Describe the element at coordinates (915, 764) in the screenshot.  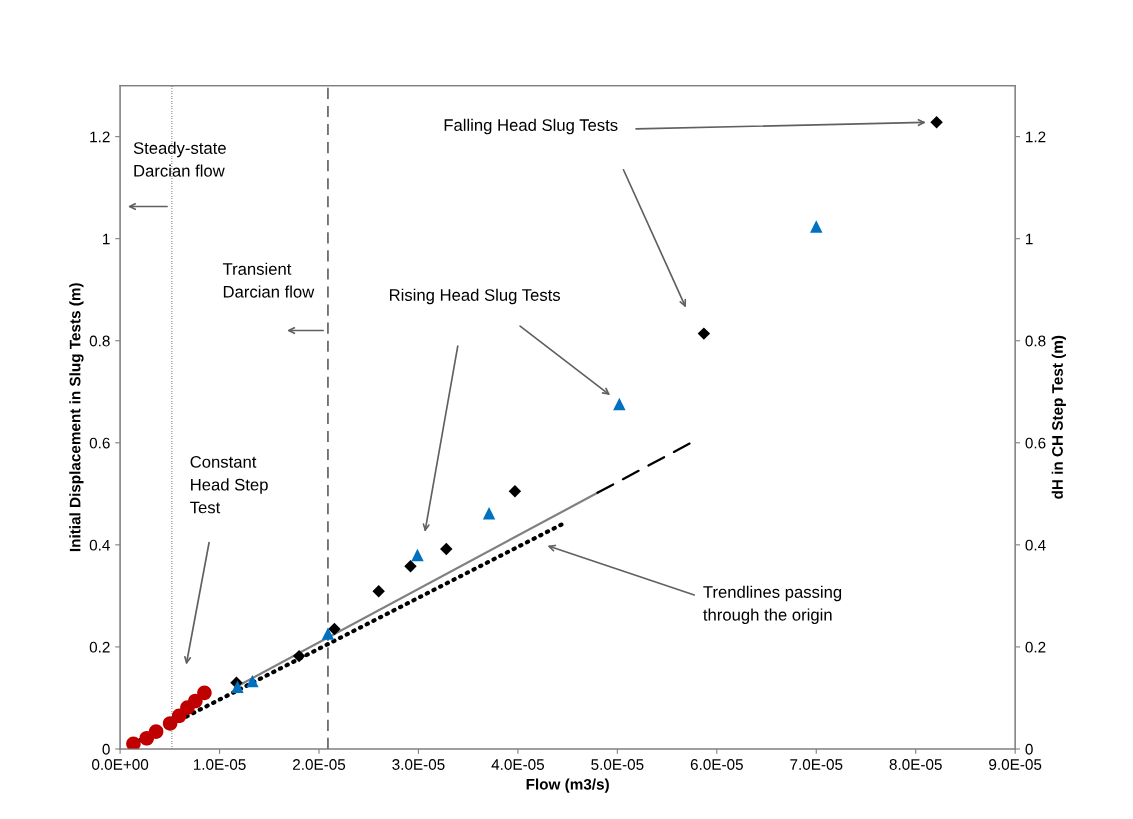
I see `x-tick-label: 8.0E-05` at that location.